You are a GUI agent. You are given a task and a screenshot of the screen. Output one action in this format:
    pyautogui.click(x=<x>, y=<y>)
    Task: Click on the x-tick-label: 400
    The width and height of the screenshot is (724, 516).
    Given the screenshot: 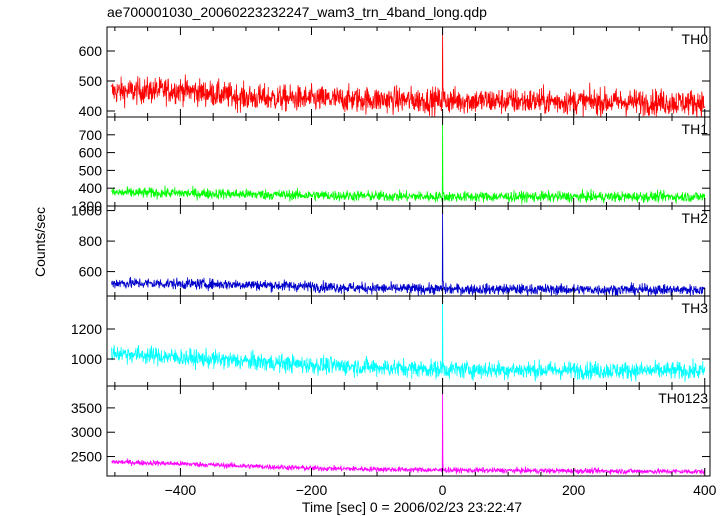 What is the action you would take?
    pyautogui.click(x=705, y=490)
    